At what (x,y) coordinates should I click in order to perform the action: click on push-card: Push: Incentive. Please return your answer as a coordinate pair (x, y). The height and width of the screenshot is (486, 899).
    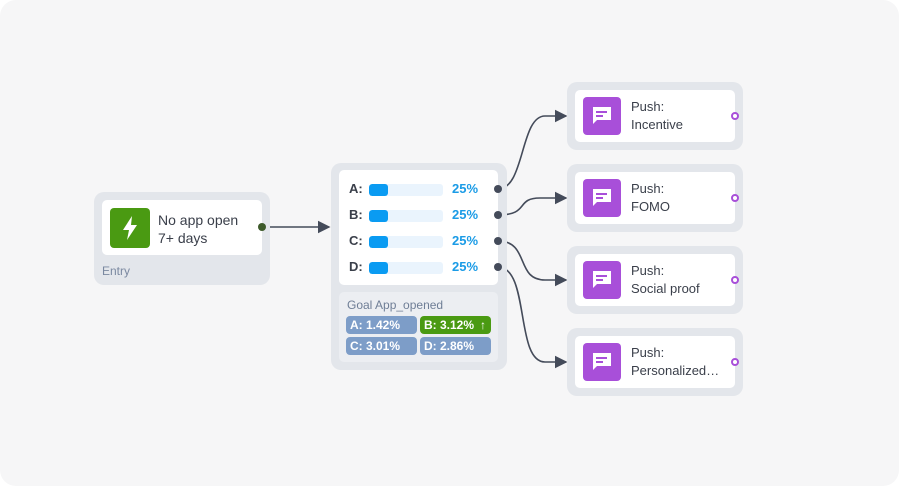
    Looking at the image, I should click on (655, 116).